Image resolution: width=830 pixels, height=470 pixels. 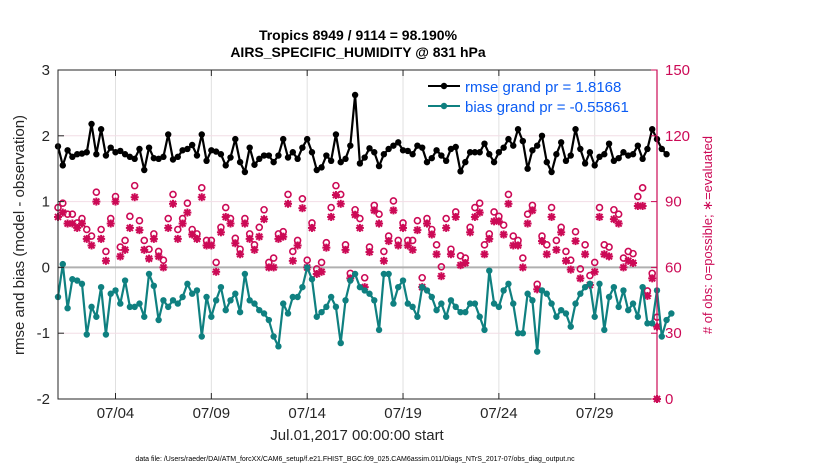 I want to click on y-tick-label: 3, so click(x=46, y=70).